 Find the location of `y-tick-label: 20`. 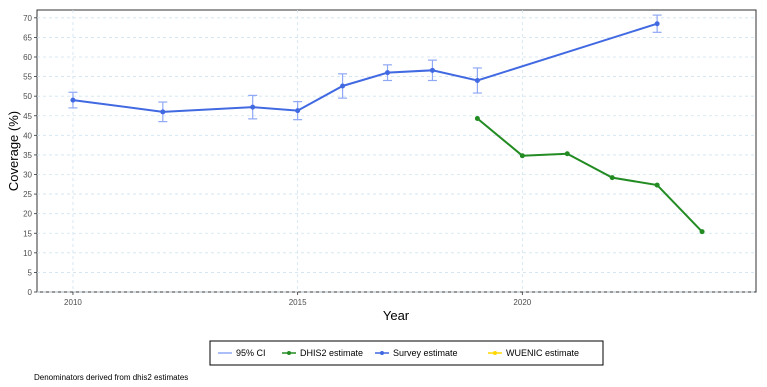

y-tick-label: 20 is located at coordinates (27, 214).